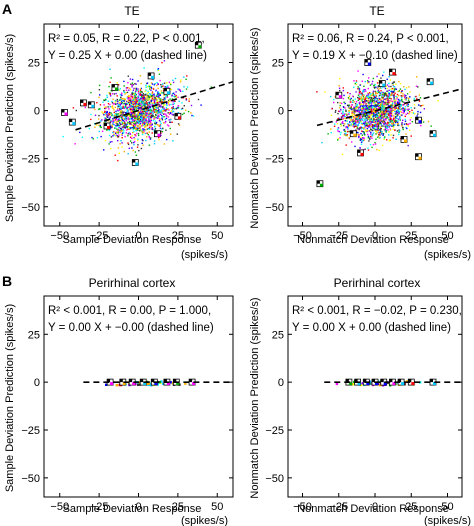 The height and width of the screenshot is (526, 474). I want to click on stats-line-1: R² < 0.001, R = 0.00, P = 1.000,, so click(129, 311).